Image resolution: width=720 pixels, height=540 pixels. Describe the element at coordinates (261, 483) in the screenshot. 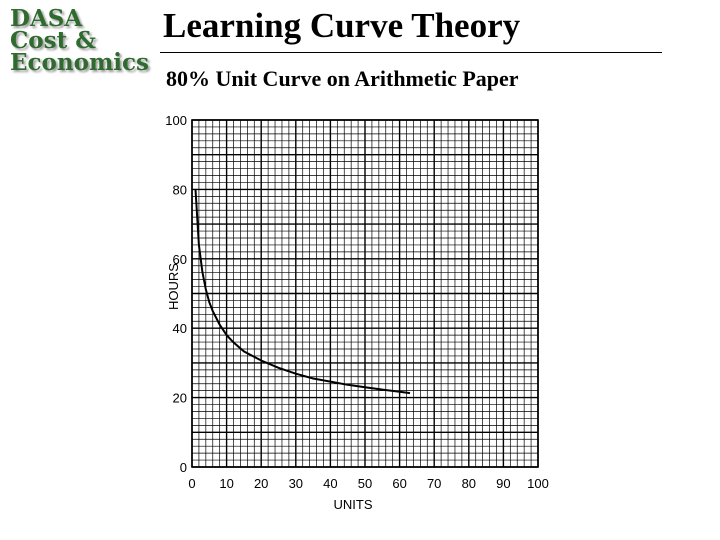

I see `x-tick-label: 20` at that location.